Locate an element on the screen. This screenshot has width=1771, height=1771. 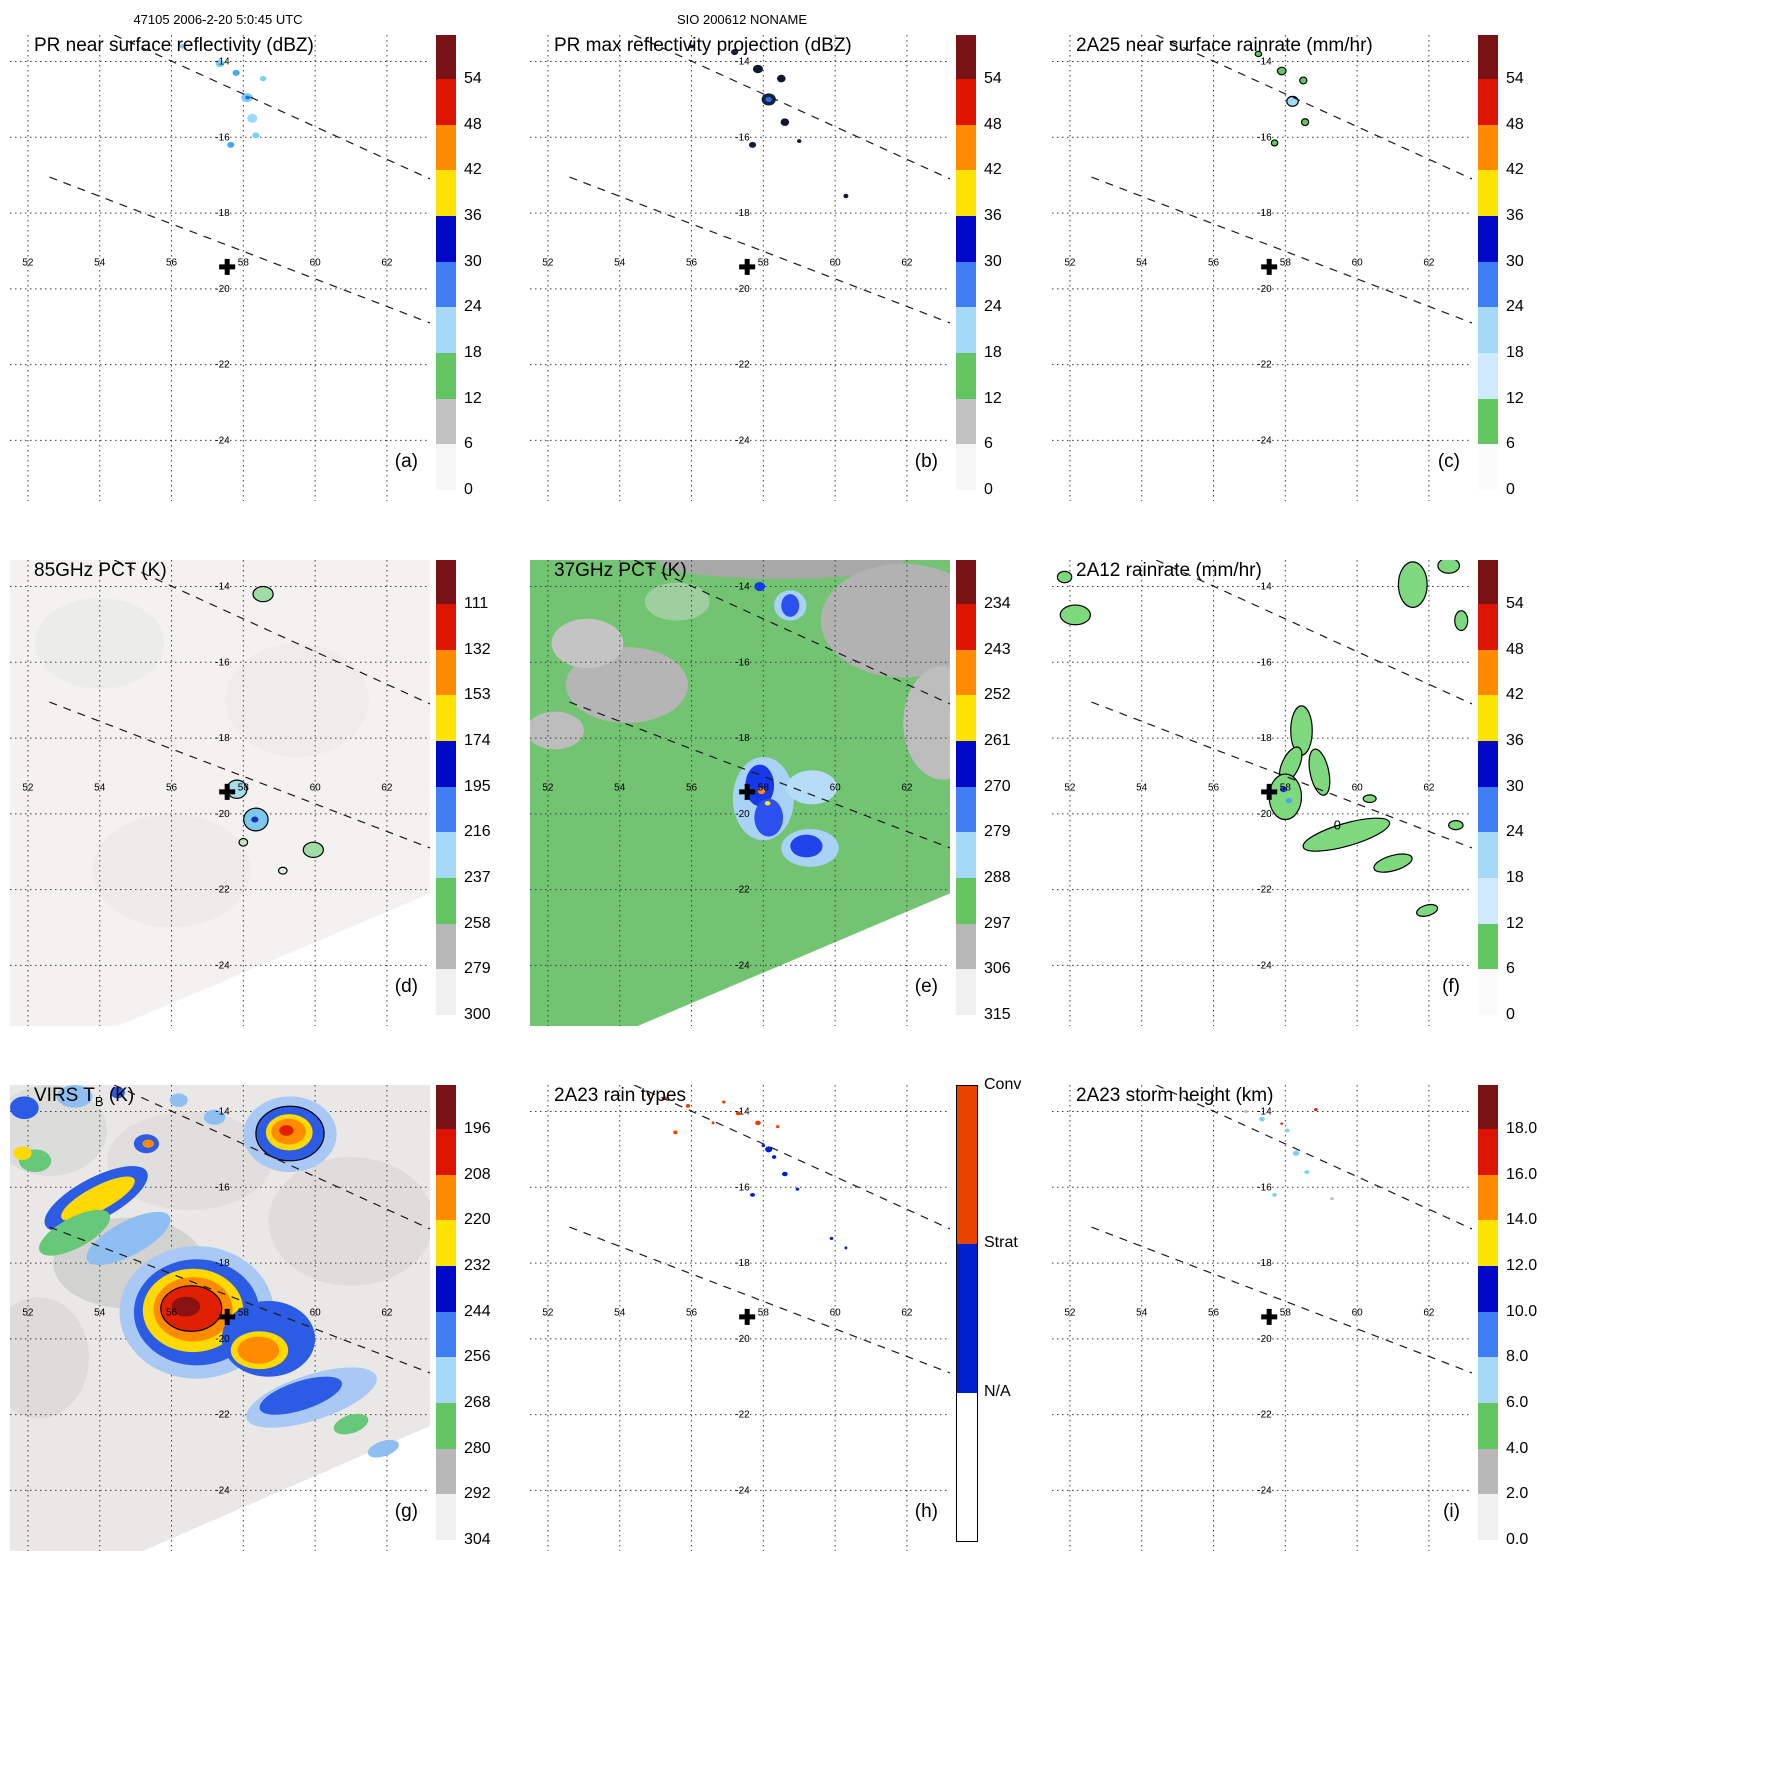
svg-text: 0 is located at coordinates (1337, 825).